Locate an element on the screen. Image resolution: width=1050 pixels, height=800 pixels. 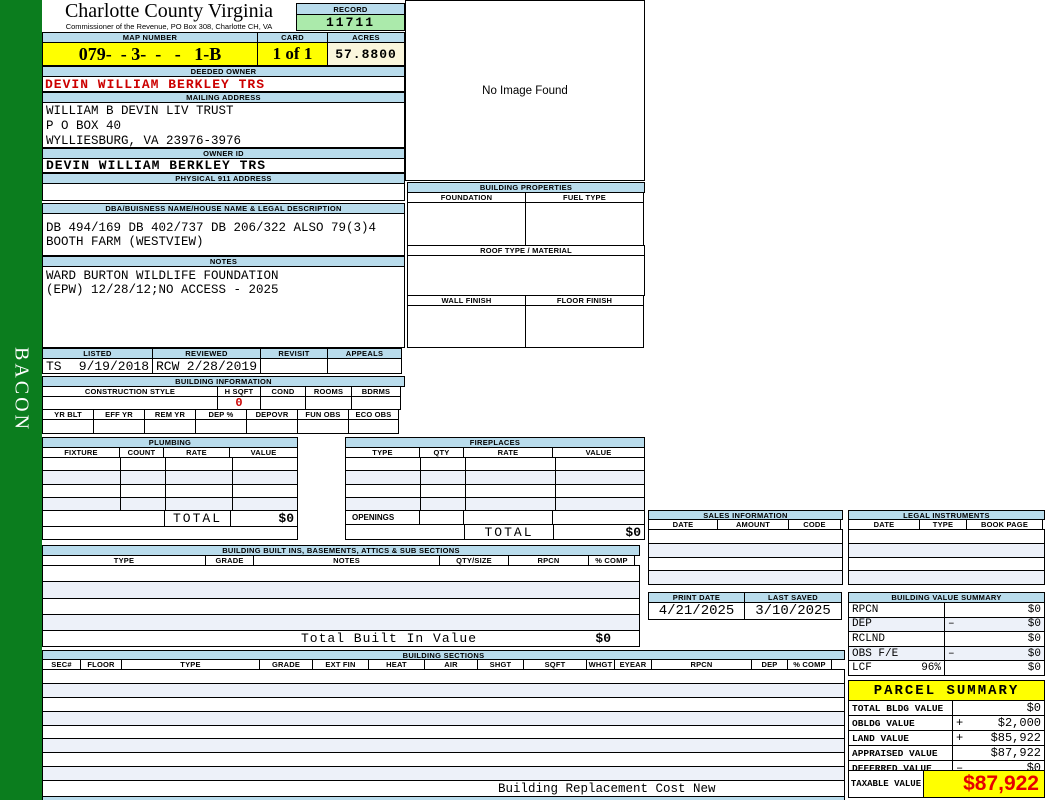
plumbing-total-row: TOTAL $0 is located at coordinates (170, 518).